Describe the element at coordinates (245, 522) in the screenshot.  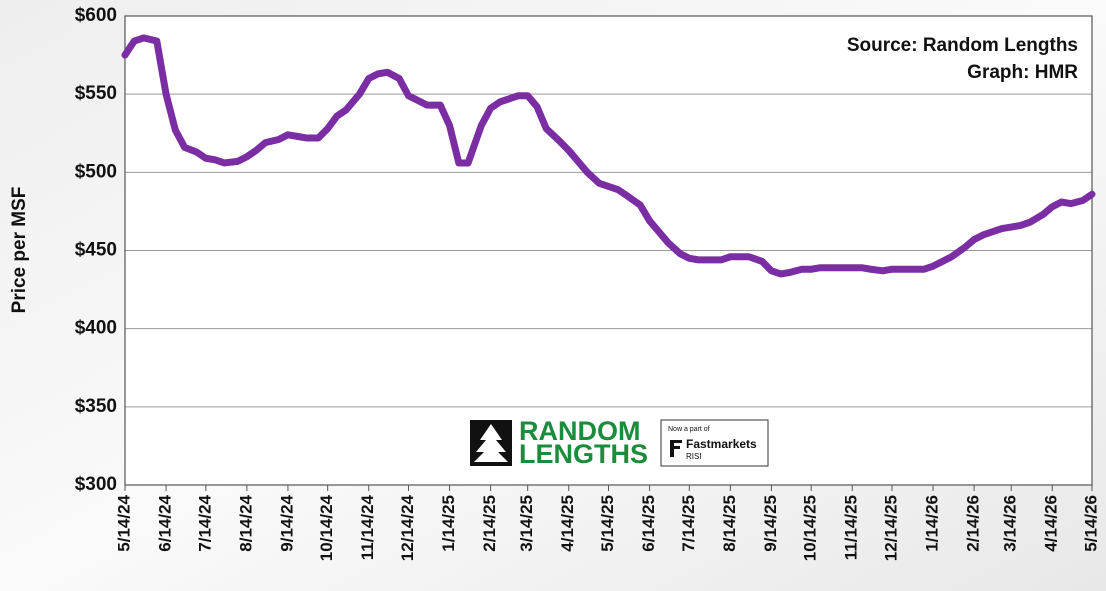
I see `x-tick-label: 8/14/24` at that location.